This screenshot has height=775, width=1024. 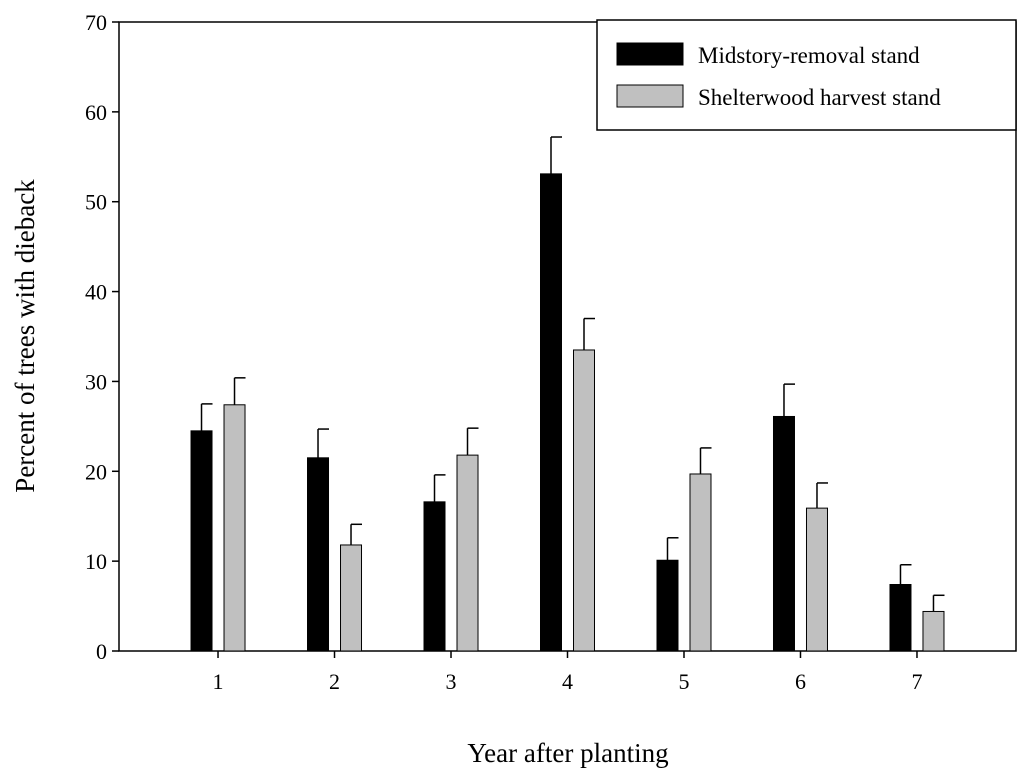 I want to click on legend-label-midstory: Midstory-removal stand, so click(x=809, y=55).